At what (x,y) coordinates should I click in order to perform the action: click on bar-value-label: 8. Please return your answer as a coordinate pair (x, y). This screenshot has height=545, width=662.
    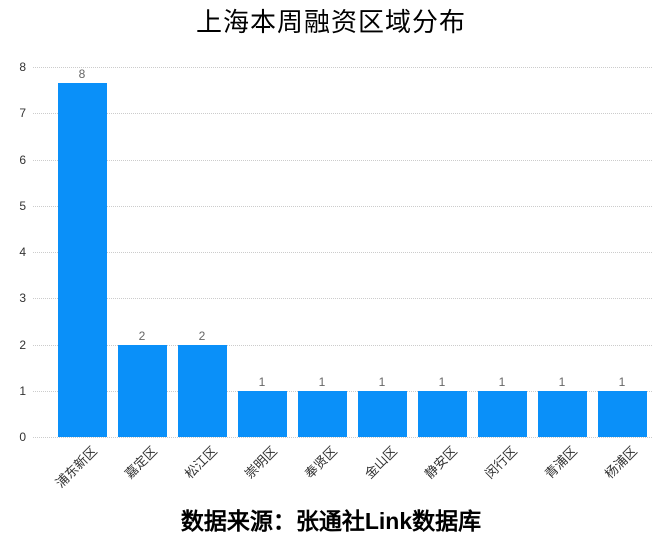
    Looking at the image, I should click on (82, 74).